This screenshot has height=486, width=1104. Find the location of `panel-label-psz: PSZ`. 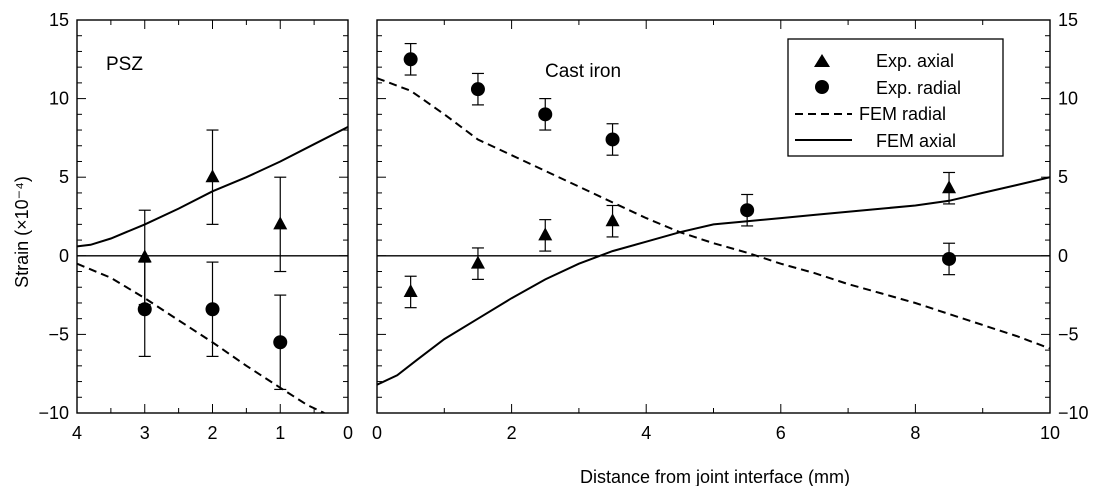

panel-label-psz: PSZ is located at coordinates (124, 64).